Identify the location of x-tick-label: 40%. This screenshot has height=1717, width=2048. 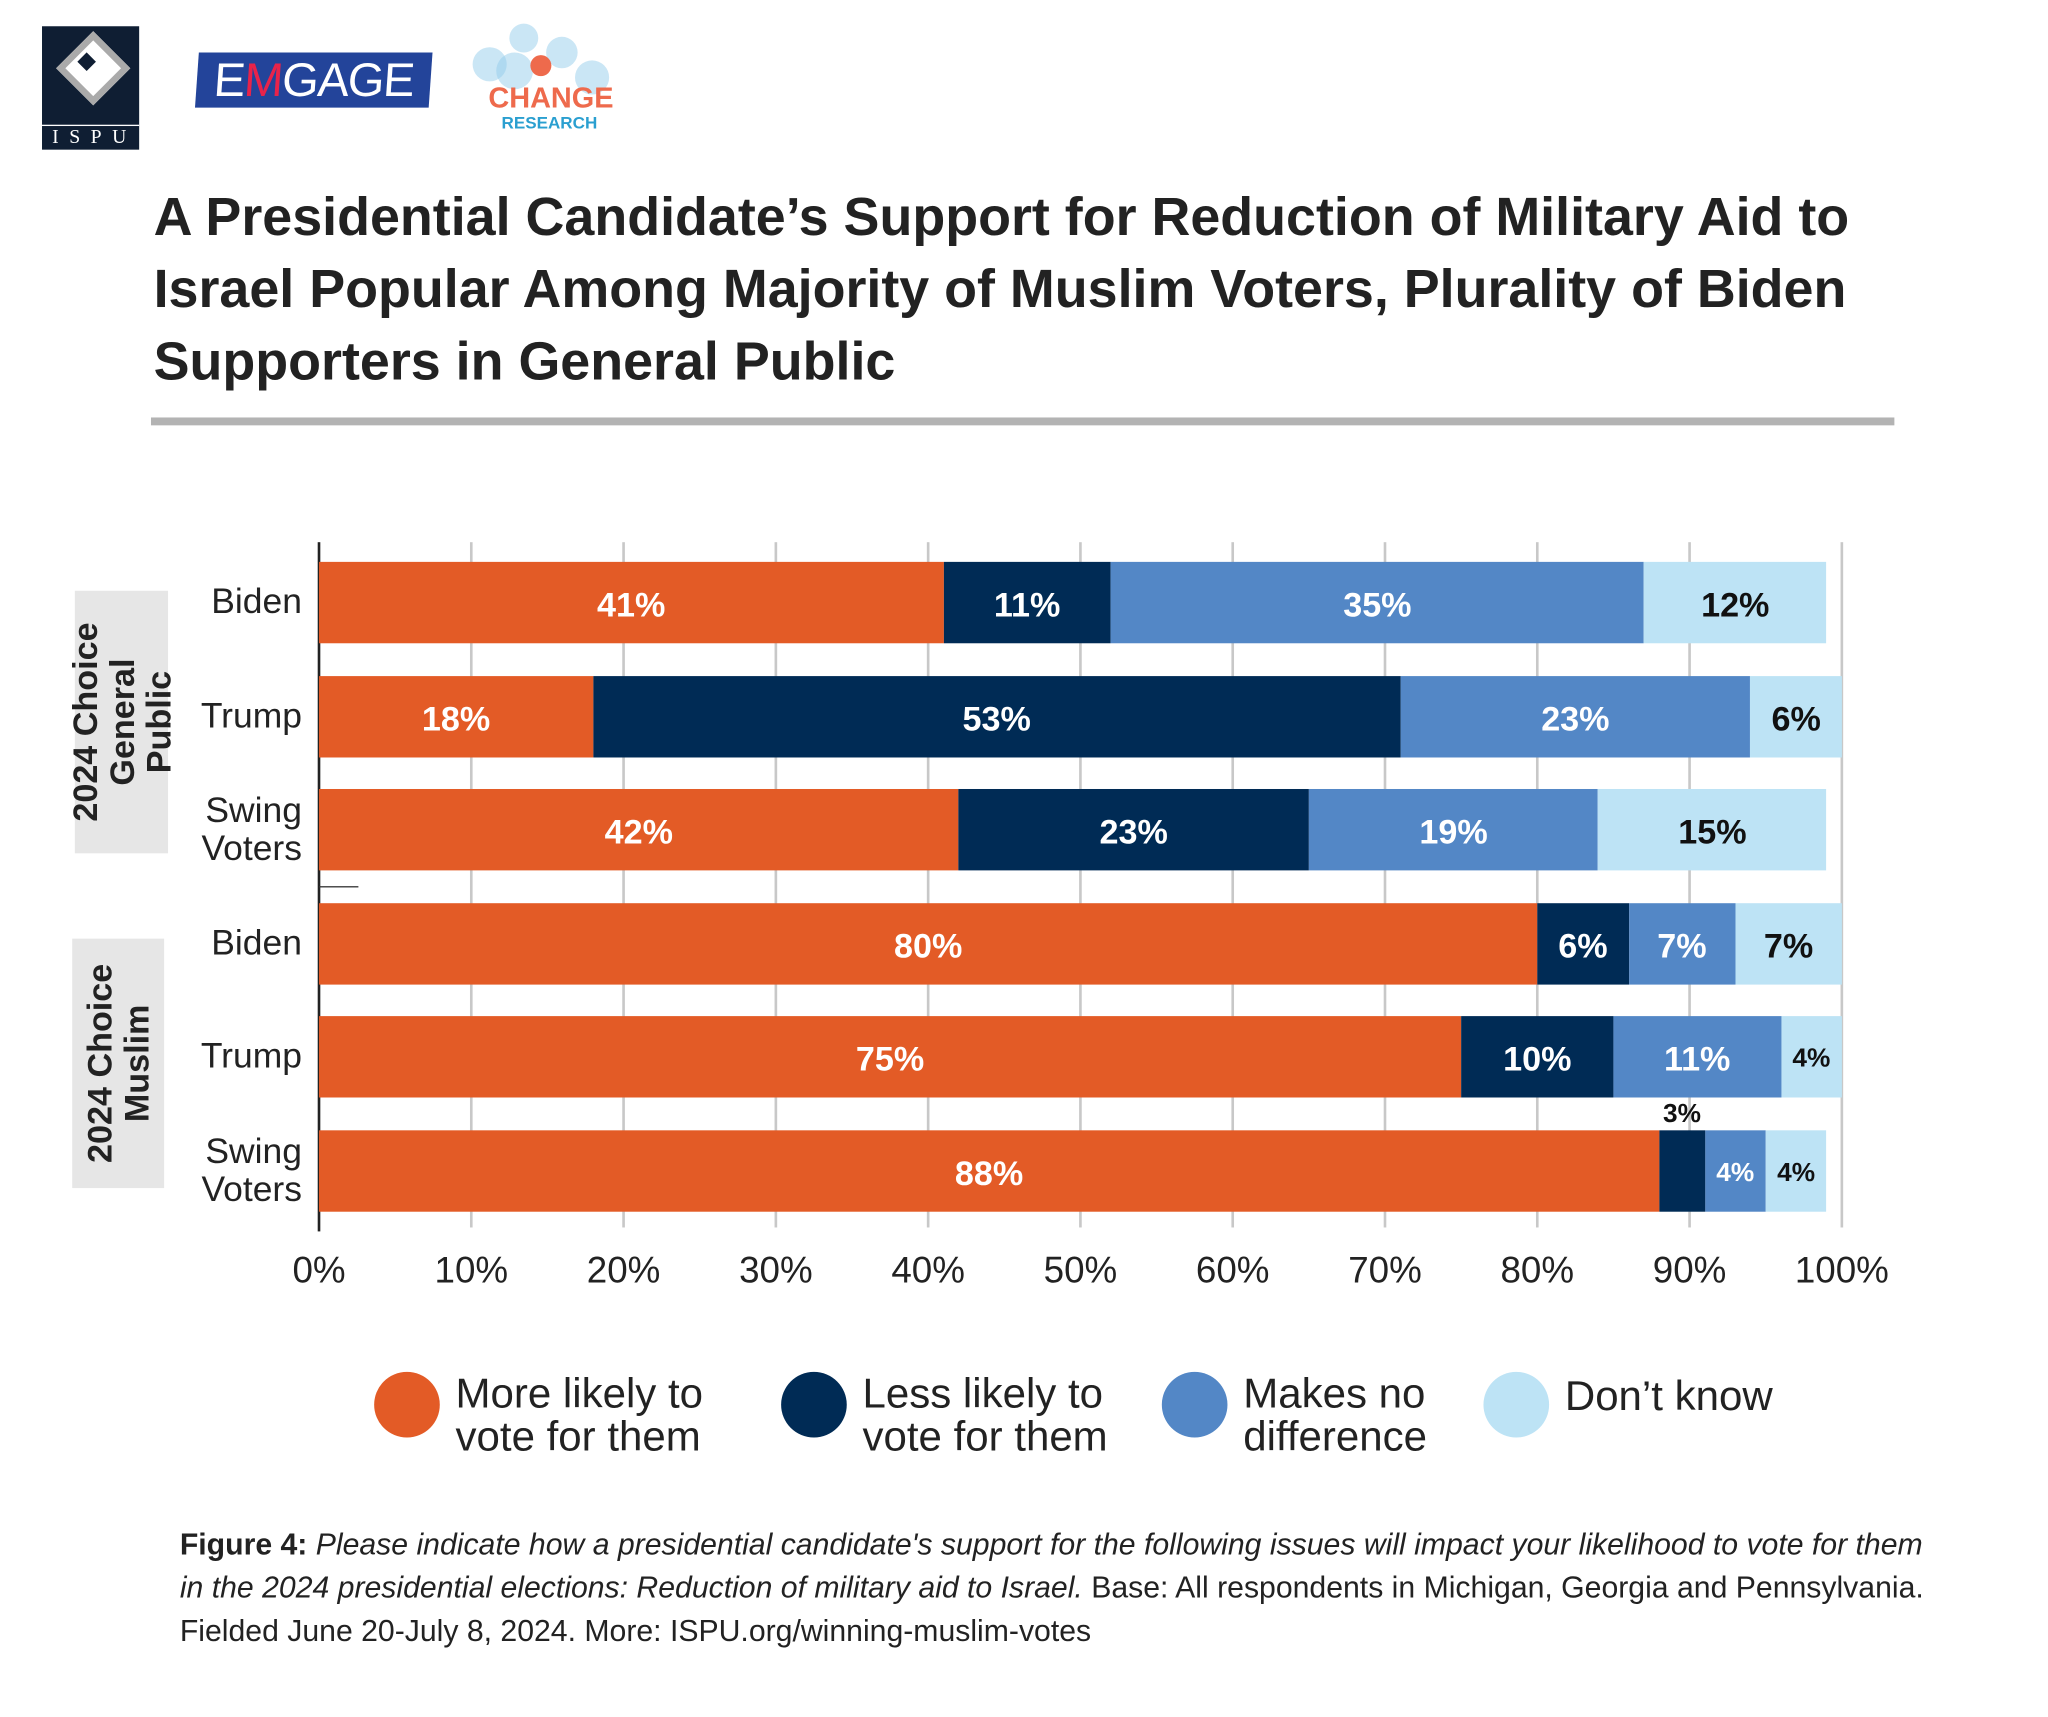
(928, 1270).